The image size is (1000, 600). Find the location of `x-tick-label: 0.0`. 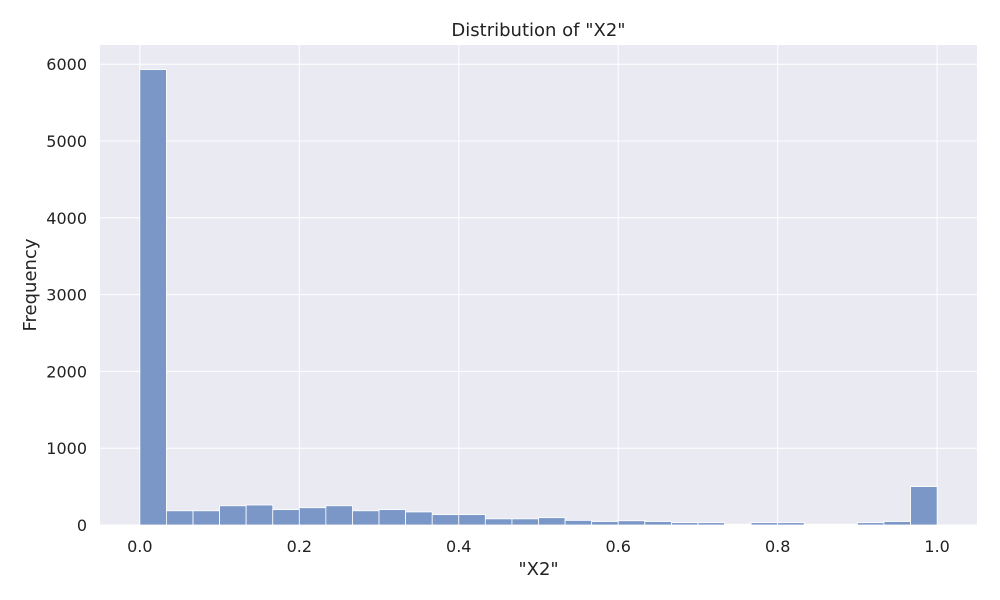

x-tick-label: 0.0 is located at coordinates (139, 546).